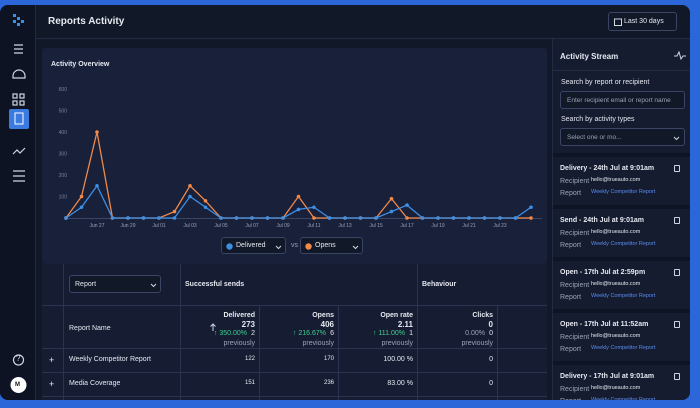 The height and width of the screenshot is (408, 700). I want to click on chart-title: Activity Overview, so click(80, 64).